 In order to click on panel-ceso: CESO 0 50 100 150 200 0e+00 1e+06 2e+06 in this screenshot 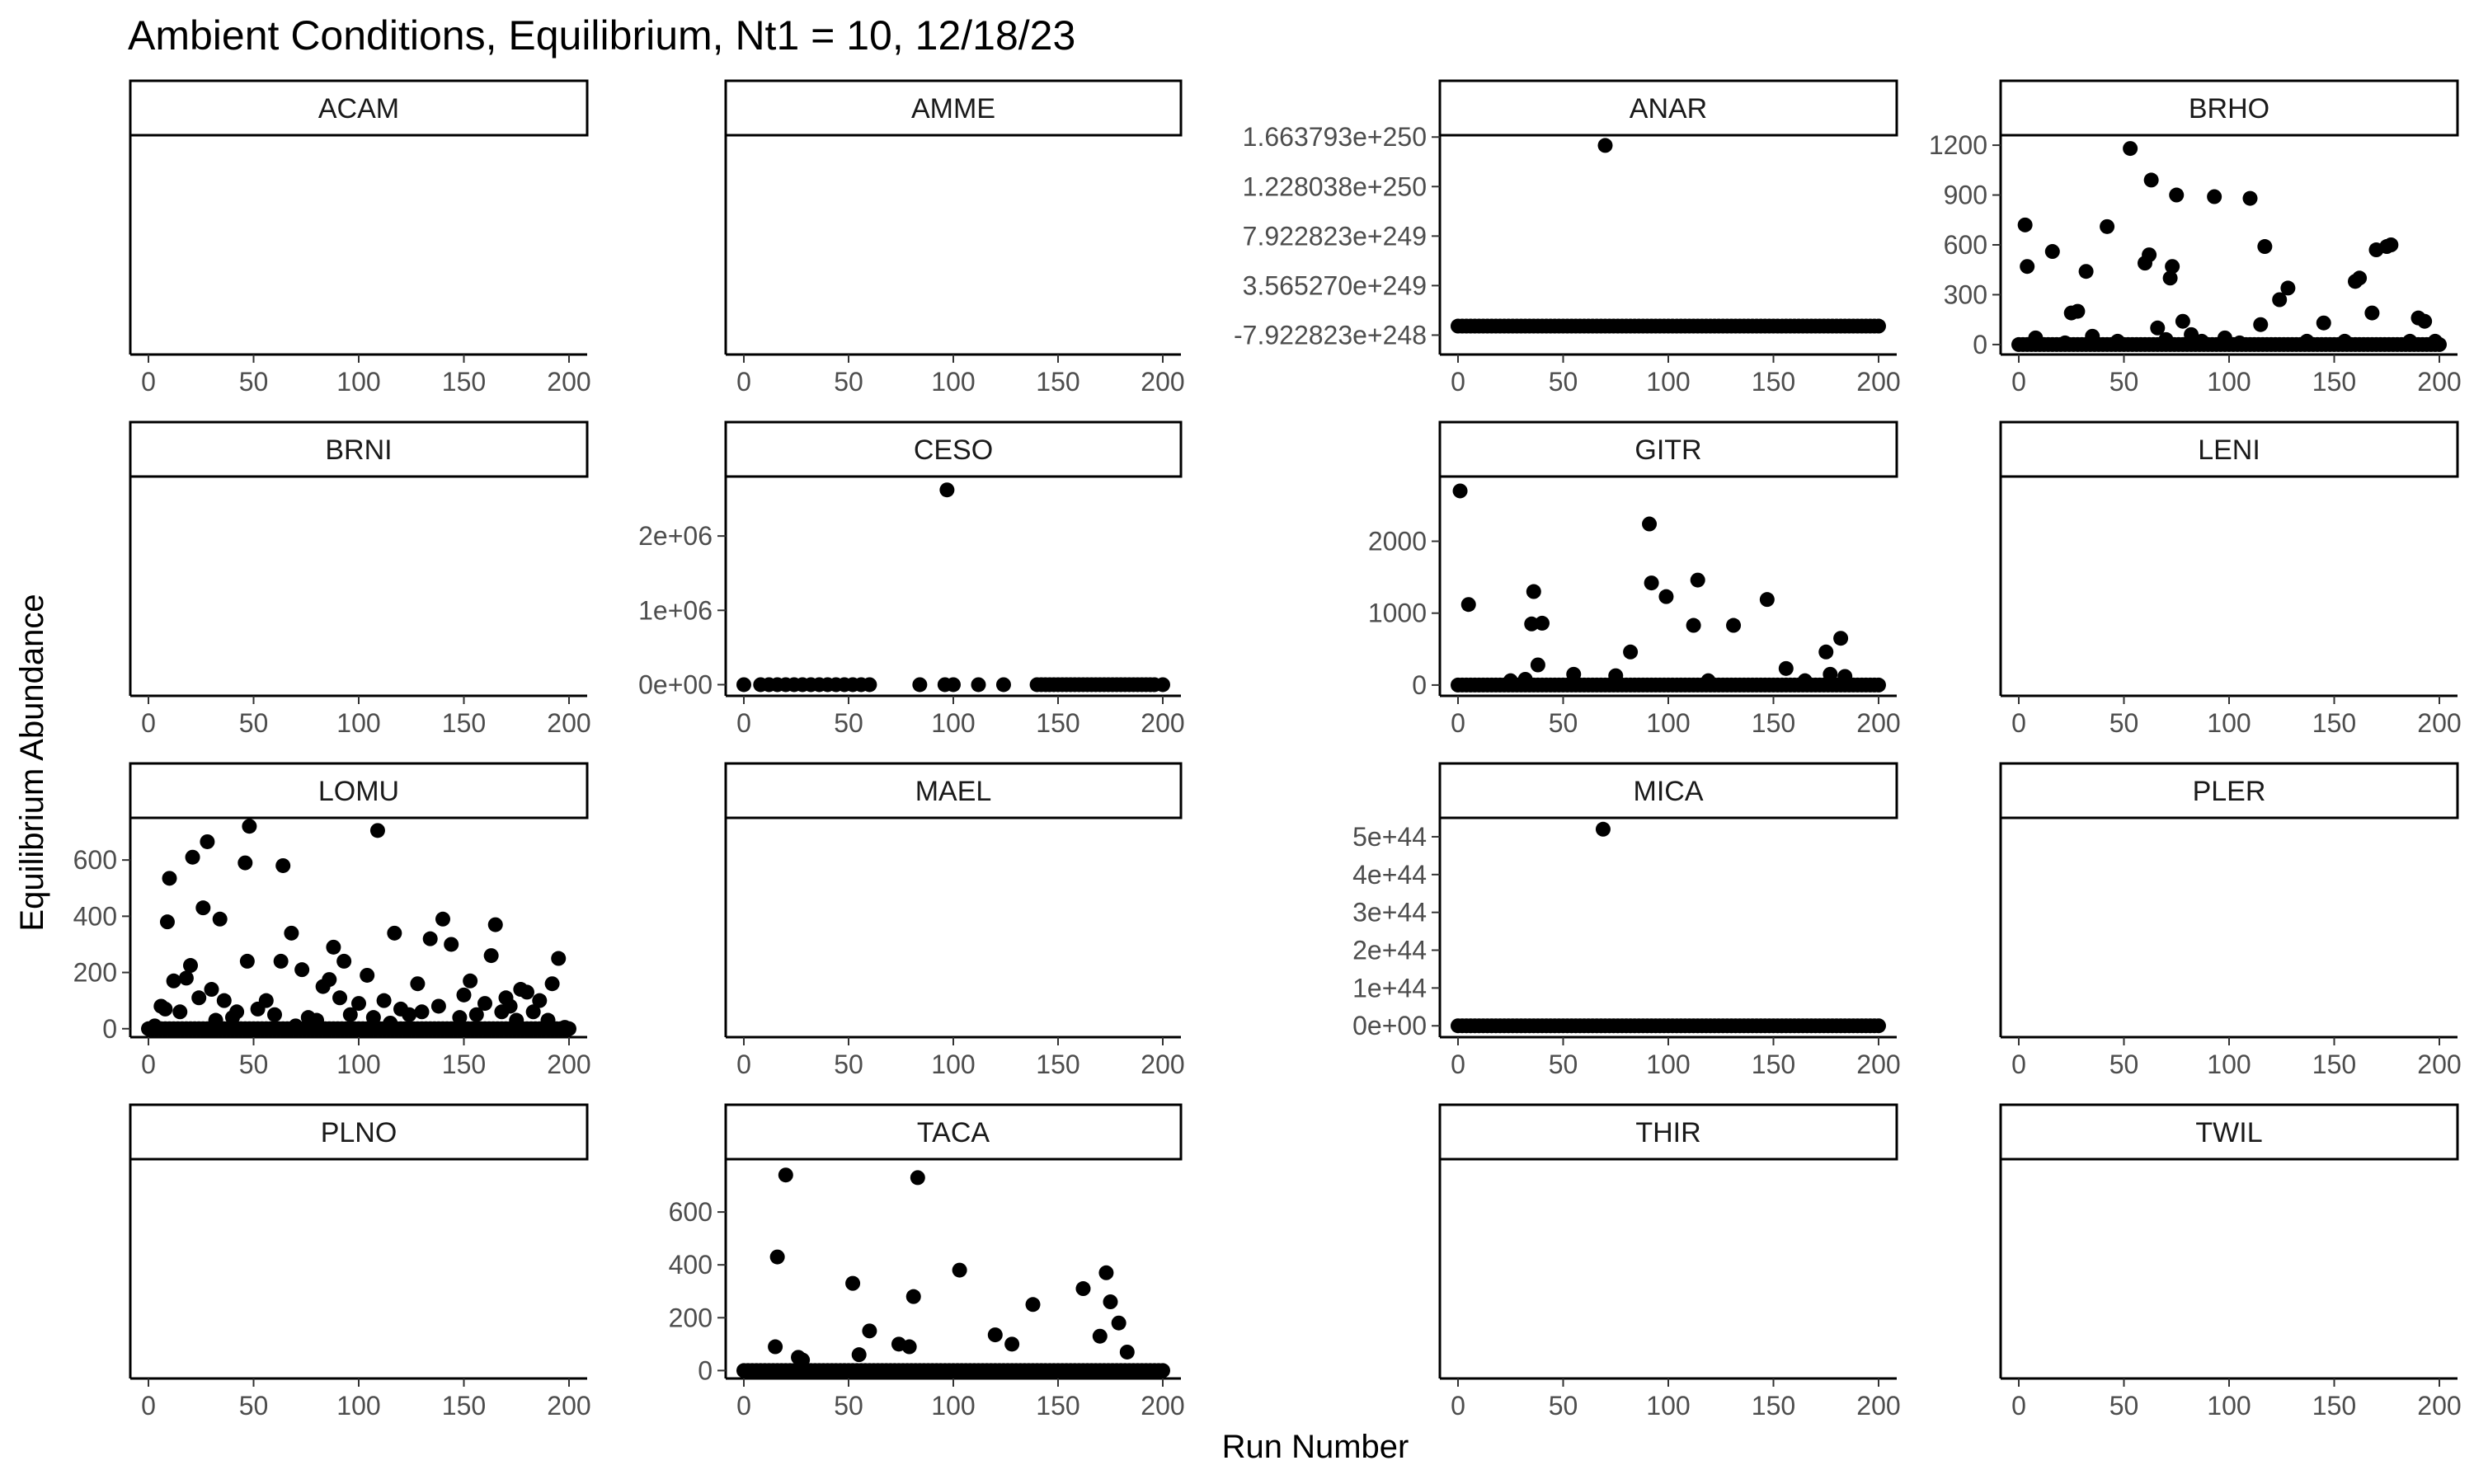, I will do `click(911, 579)`.